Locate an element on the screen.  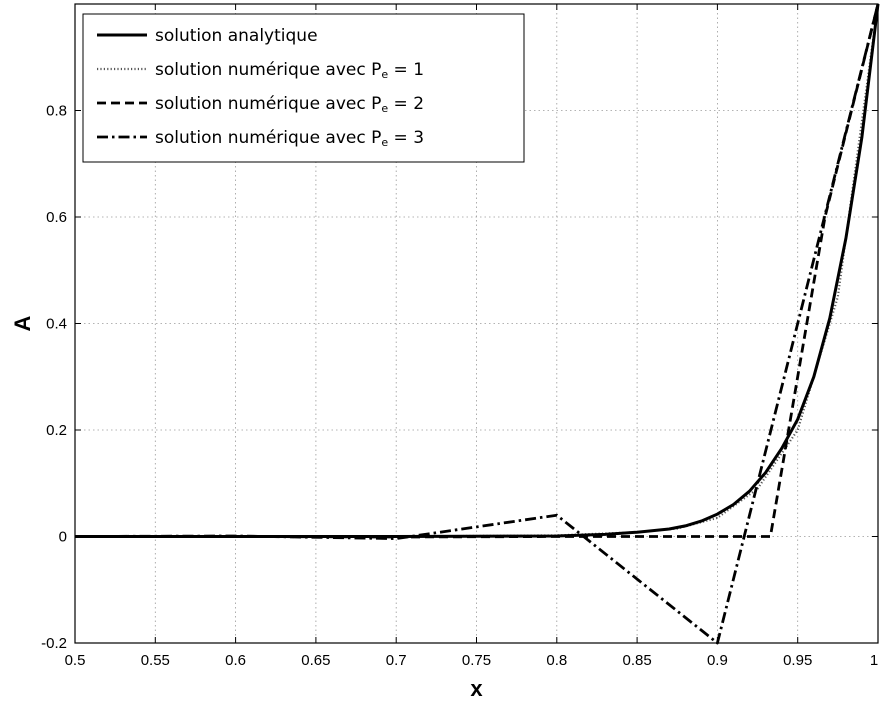
legend-box is located at coordinates (303, 88).